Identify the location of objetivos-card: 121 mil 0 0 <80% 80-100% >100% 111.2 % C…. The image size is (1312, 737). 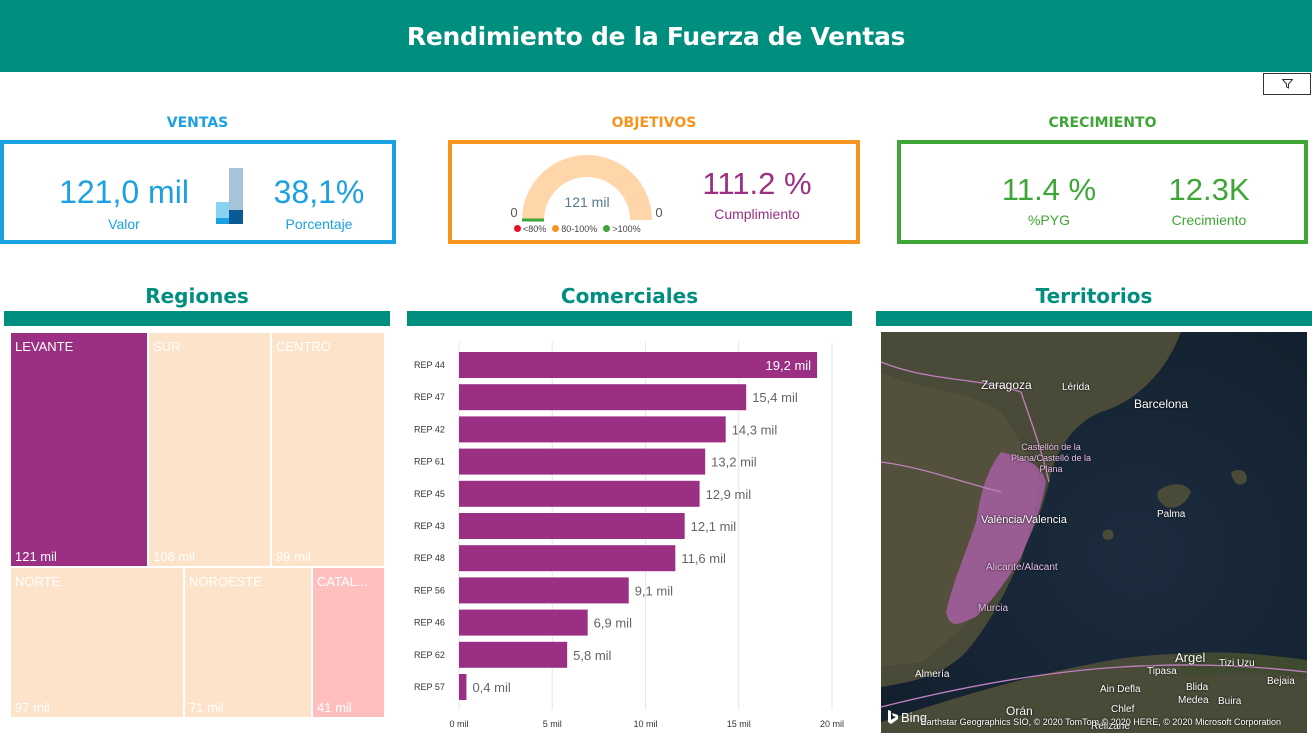
(654, 192).